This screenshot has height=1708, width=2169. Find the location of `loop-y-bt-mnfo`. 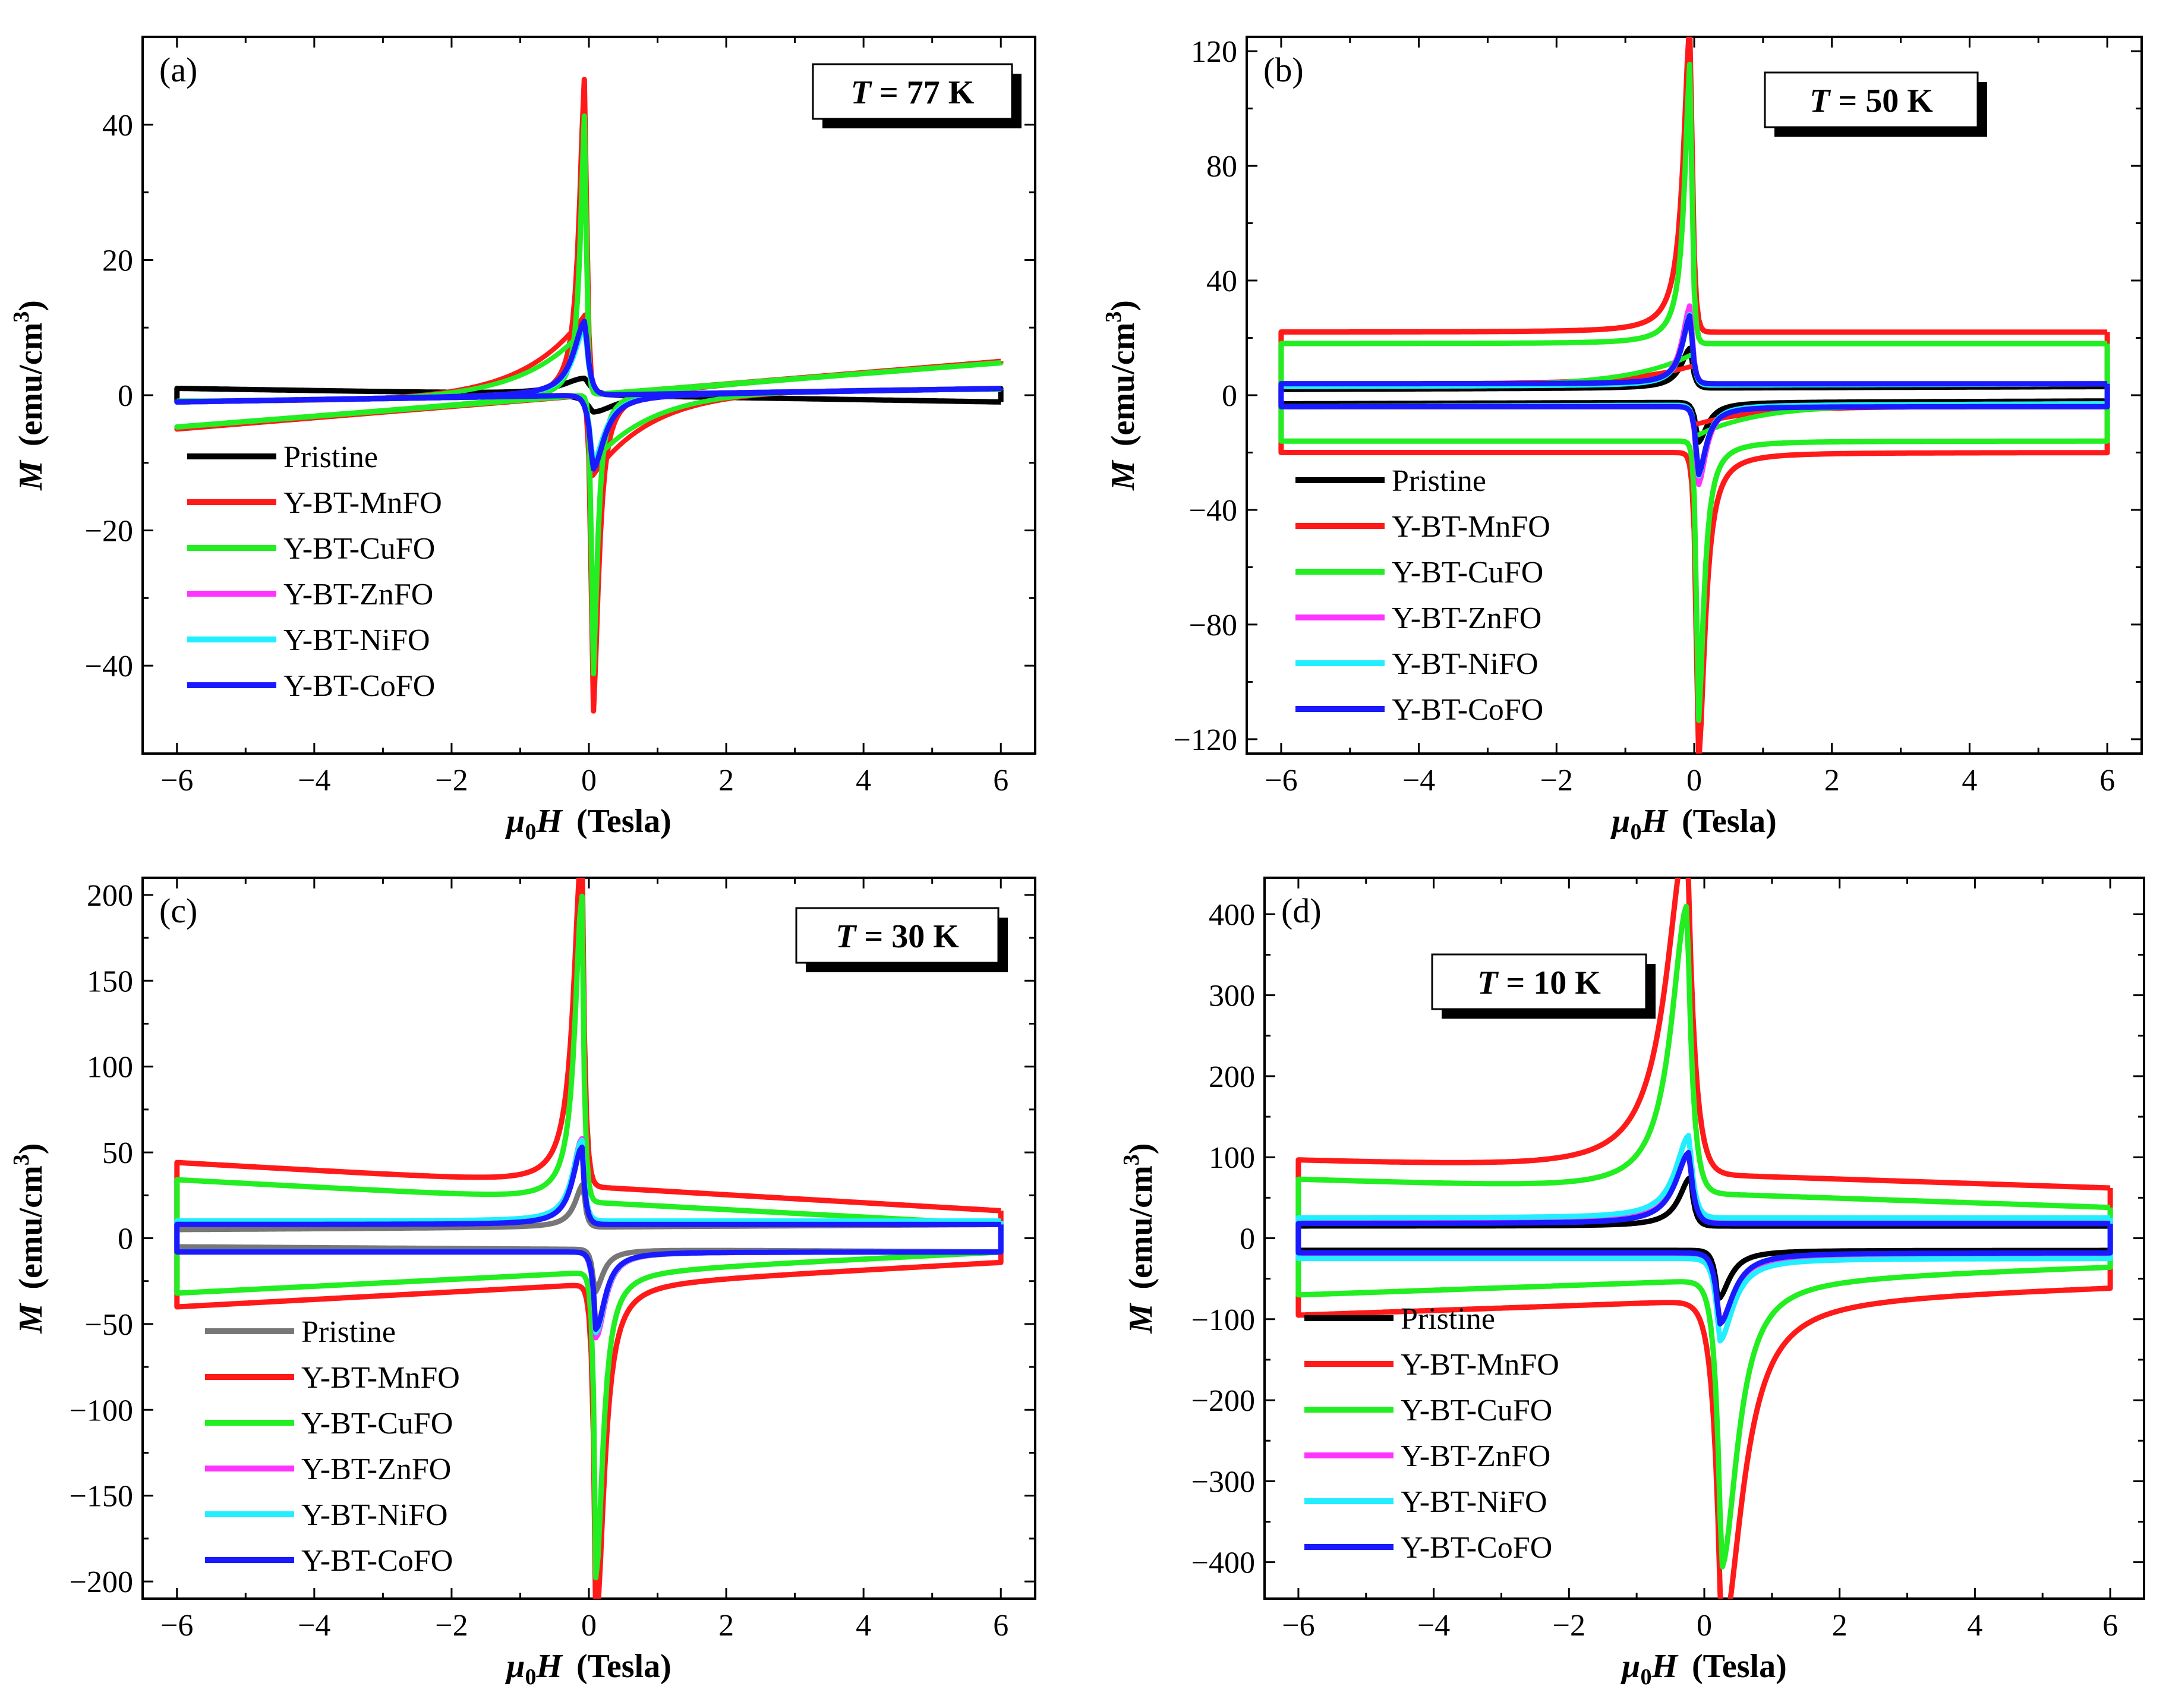

loop-y-bt-mnfo is located at coordinates (589, 395).